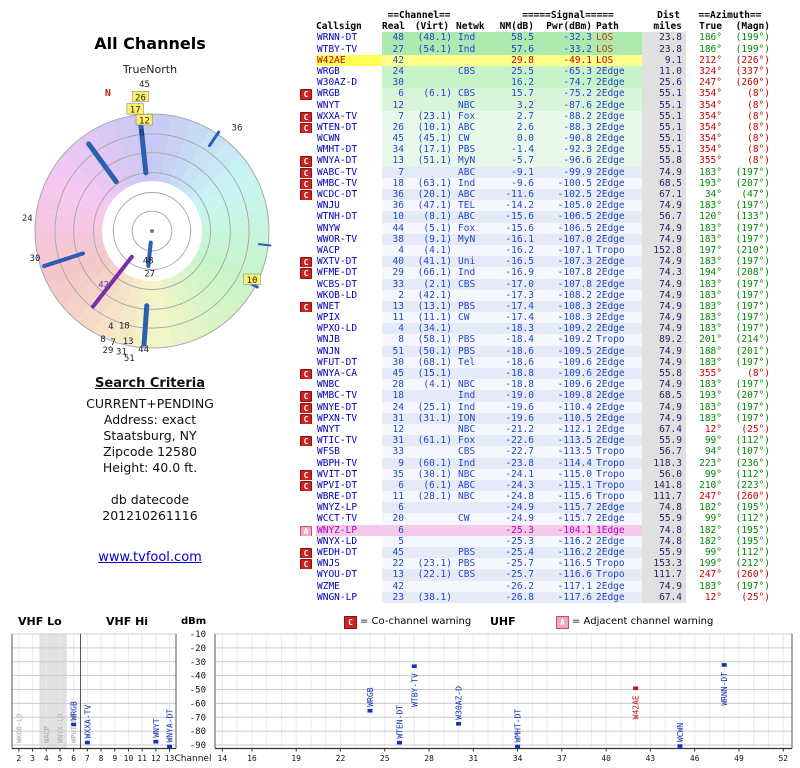  What do you see at coordinates (567, 306) in the screenshot?
I see `power-cell: -108.3` at bounding box center [567, 306].